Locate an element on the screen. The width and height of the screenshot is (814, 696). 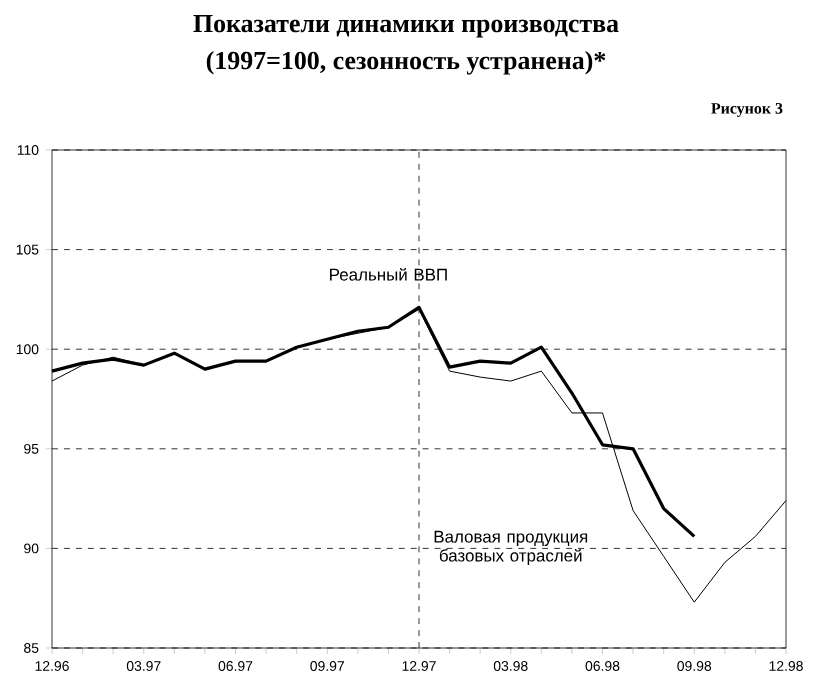
text: Реальный ВВП is located at coordinates (388, 274).